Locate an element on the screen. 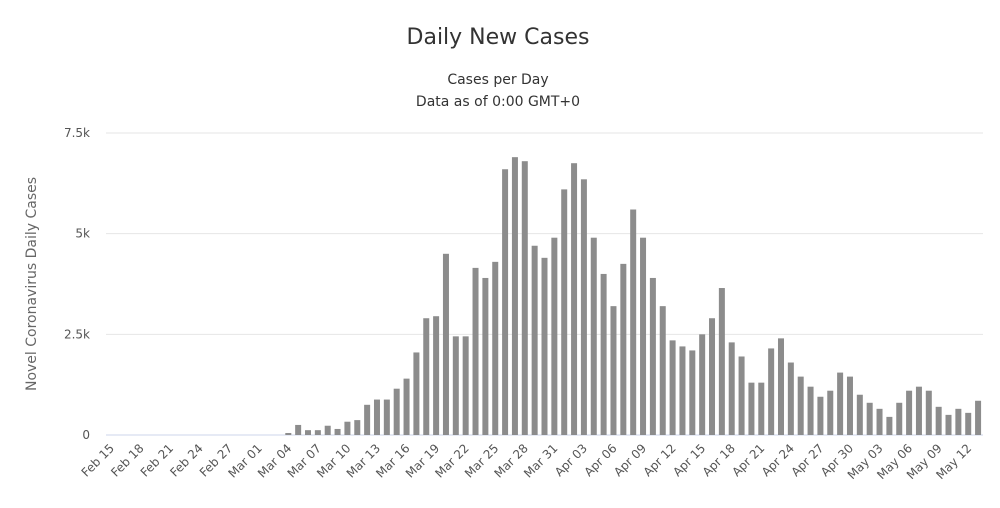  chart-subtitle: Cases per Day is located at coordinates (497, 80).